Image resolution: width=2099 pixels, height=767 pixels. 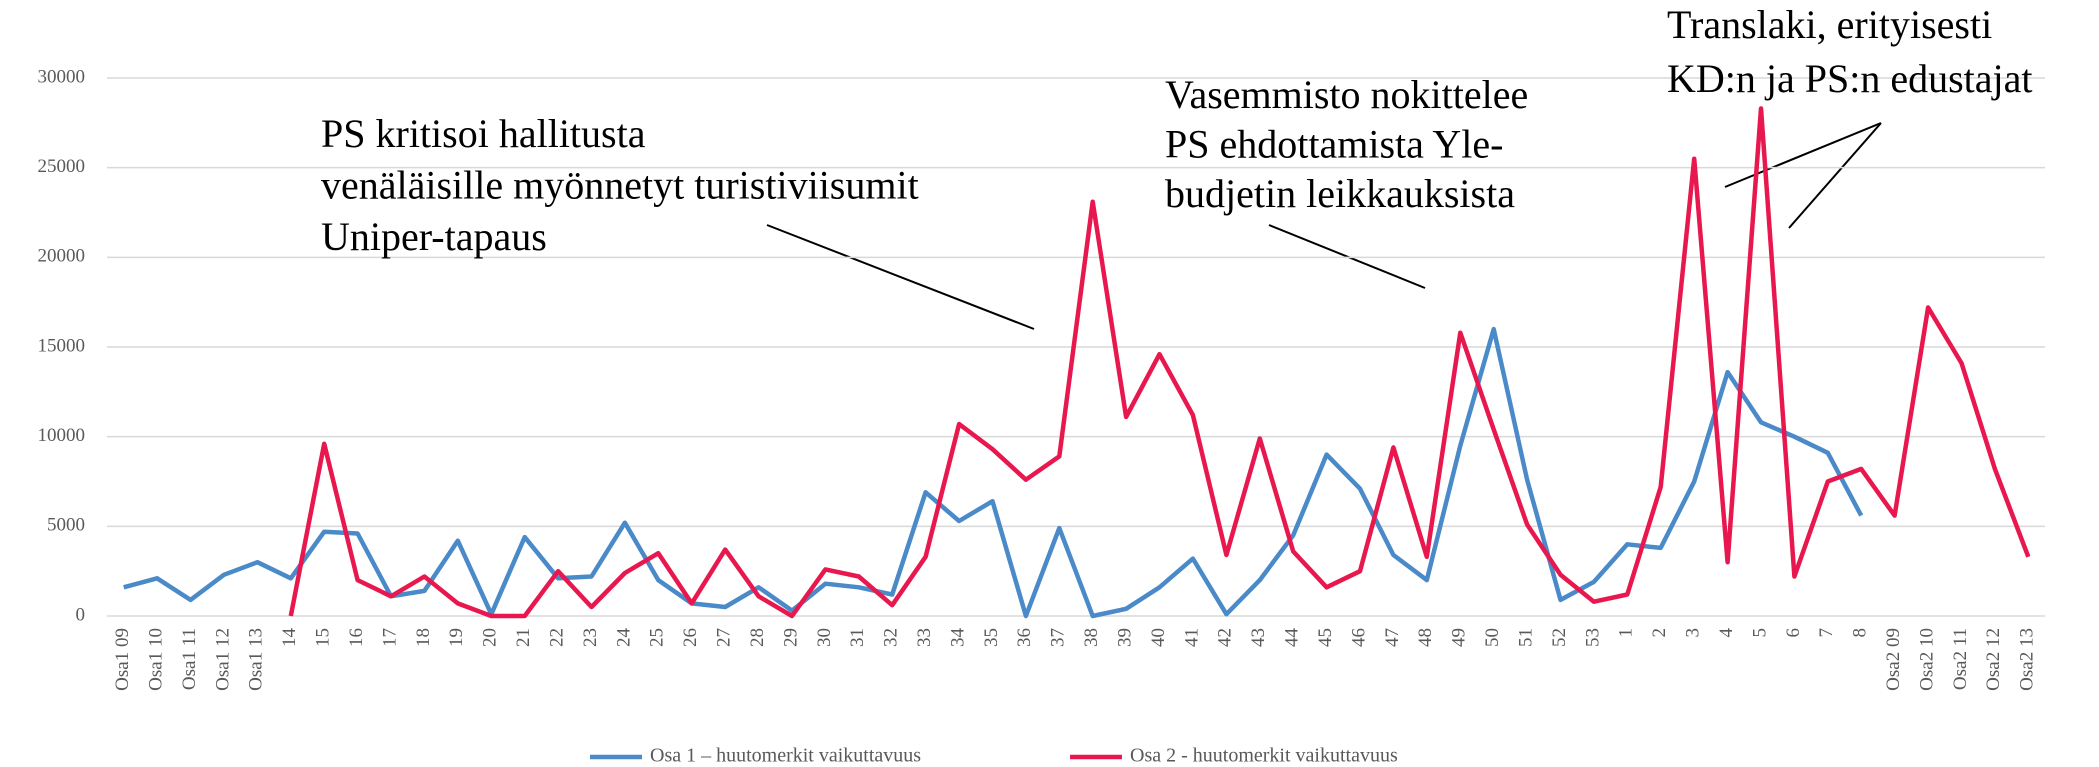 What do you see at coordinates (483, 133) in the screenshot?
I see `annotation: PS kritisoi hallitusta` at bounding box center [483, 133].